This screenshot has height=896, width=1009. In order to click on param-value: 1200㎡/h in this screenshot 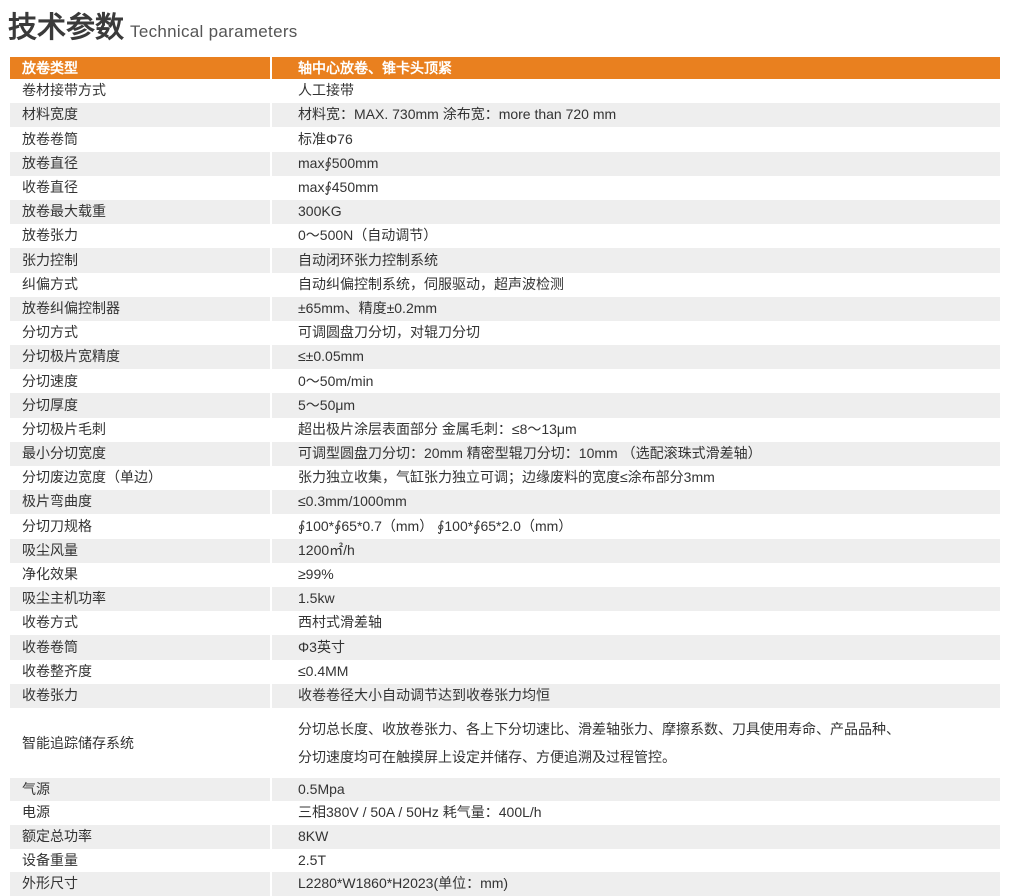, I will do `click(635, 550)`.